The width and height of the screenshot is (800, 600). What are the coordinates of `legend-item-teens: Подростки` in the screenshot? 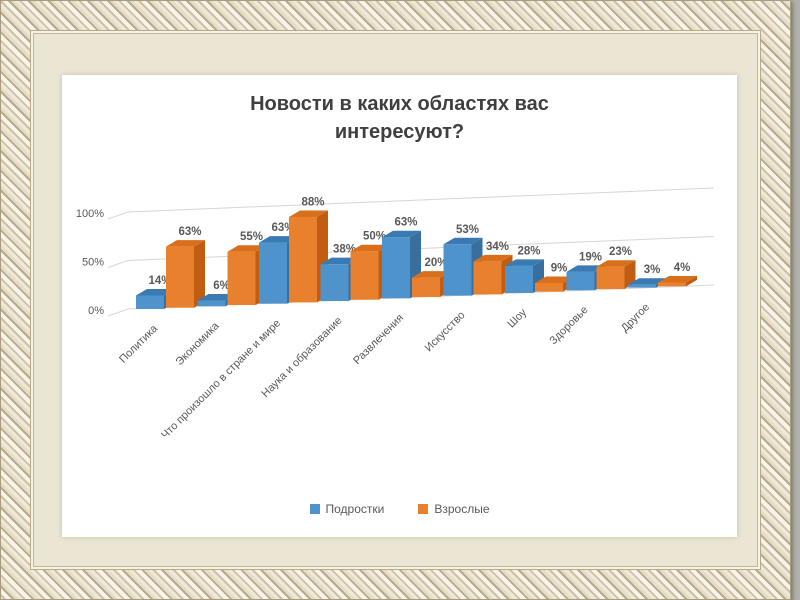 It's located at (347, 509).